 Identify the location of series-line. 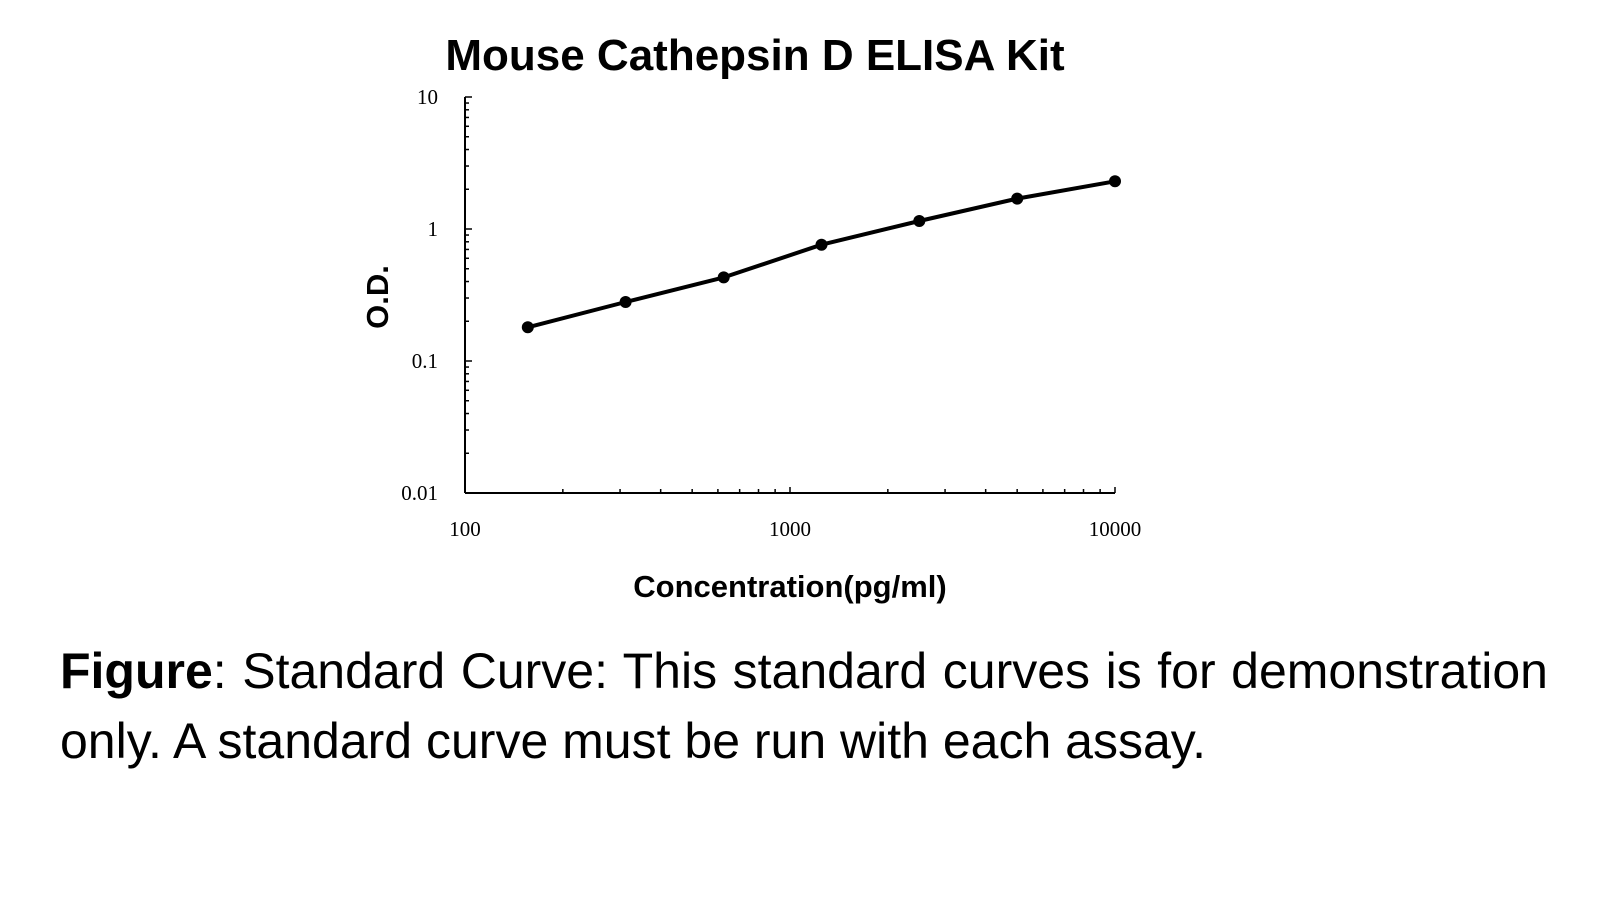
(821, 254).